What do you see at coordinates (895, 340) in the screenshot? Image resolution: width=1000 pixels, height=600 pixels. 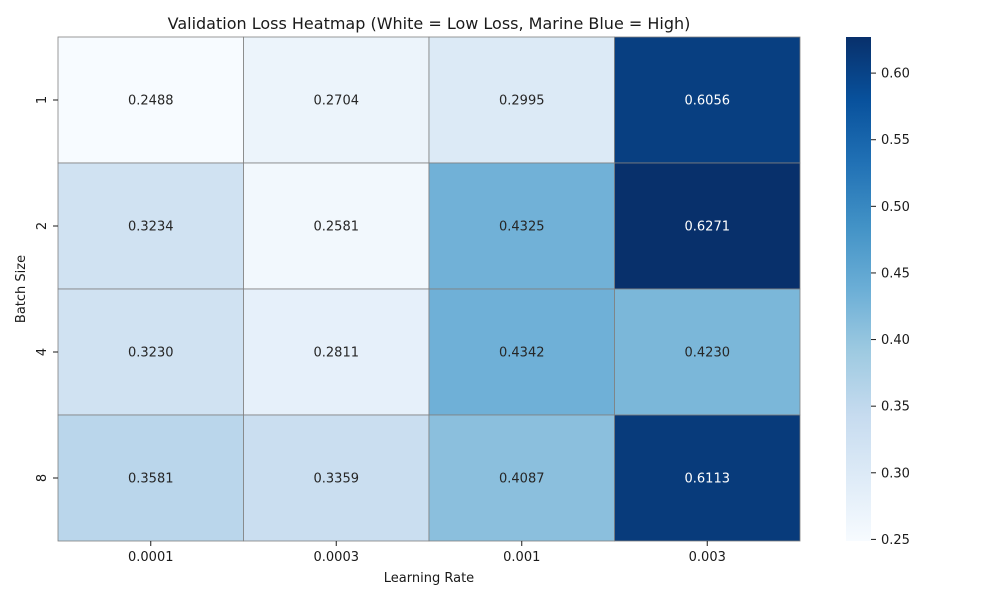 I see `colorbar-tick-label: 0.40` at bounding box center [895, 340].